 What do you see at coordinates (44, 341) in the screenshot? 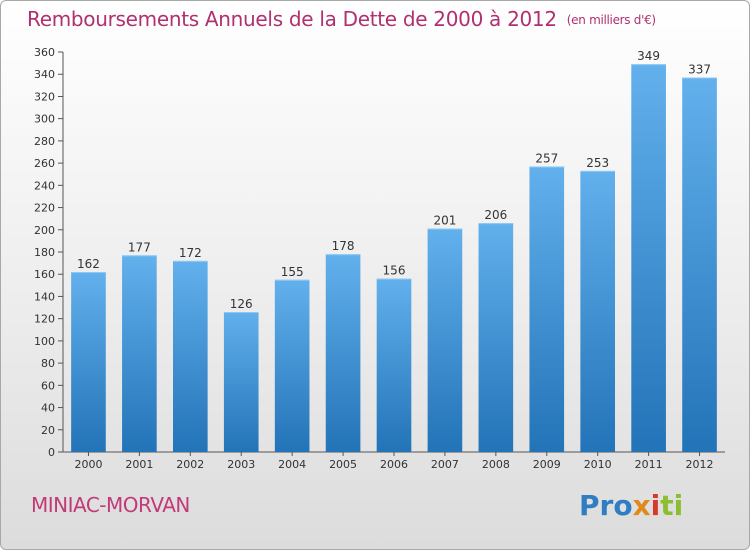
I see `y-tick-label: 100` at bounding box center [44, 341].